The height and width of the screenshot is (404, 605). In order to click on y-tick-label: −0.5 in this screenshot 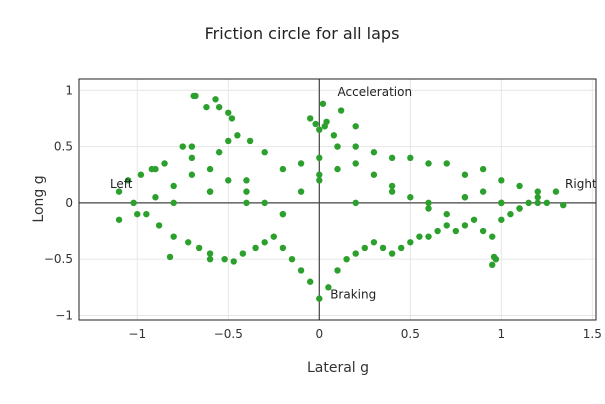, I will do `click(58, 259)`.